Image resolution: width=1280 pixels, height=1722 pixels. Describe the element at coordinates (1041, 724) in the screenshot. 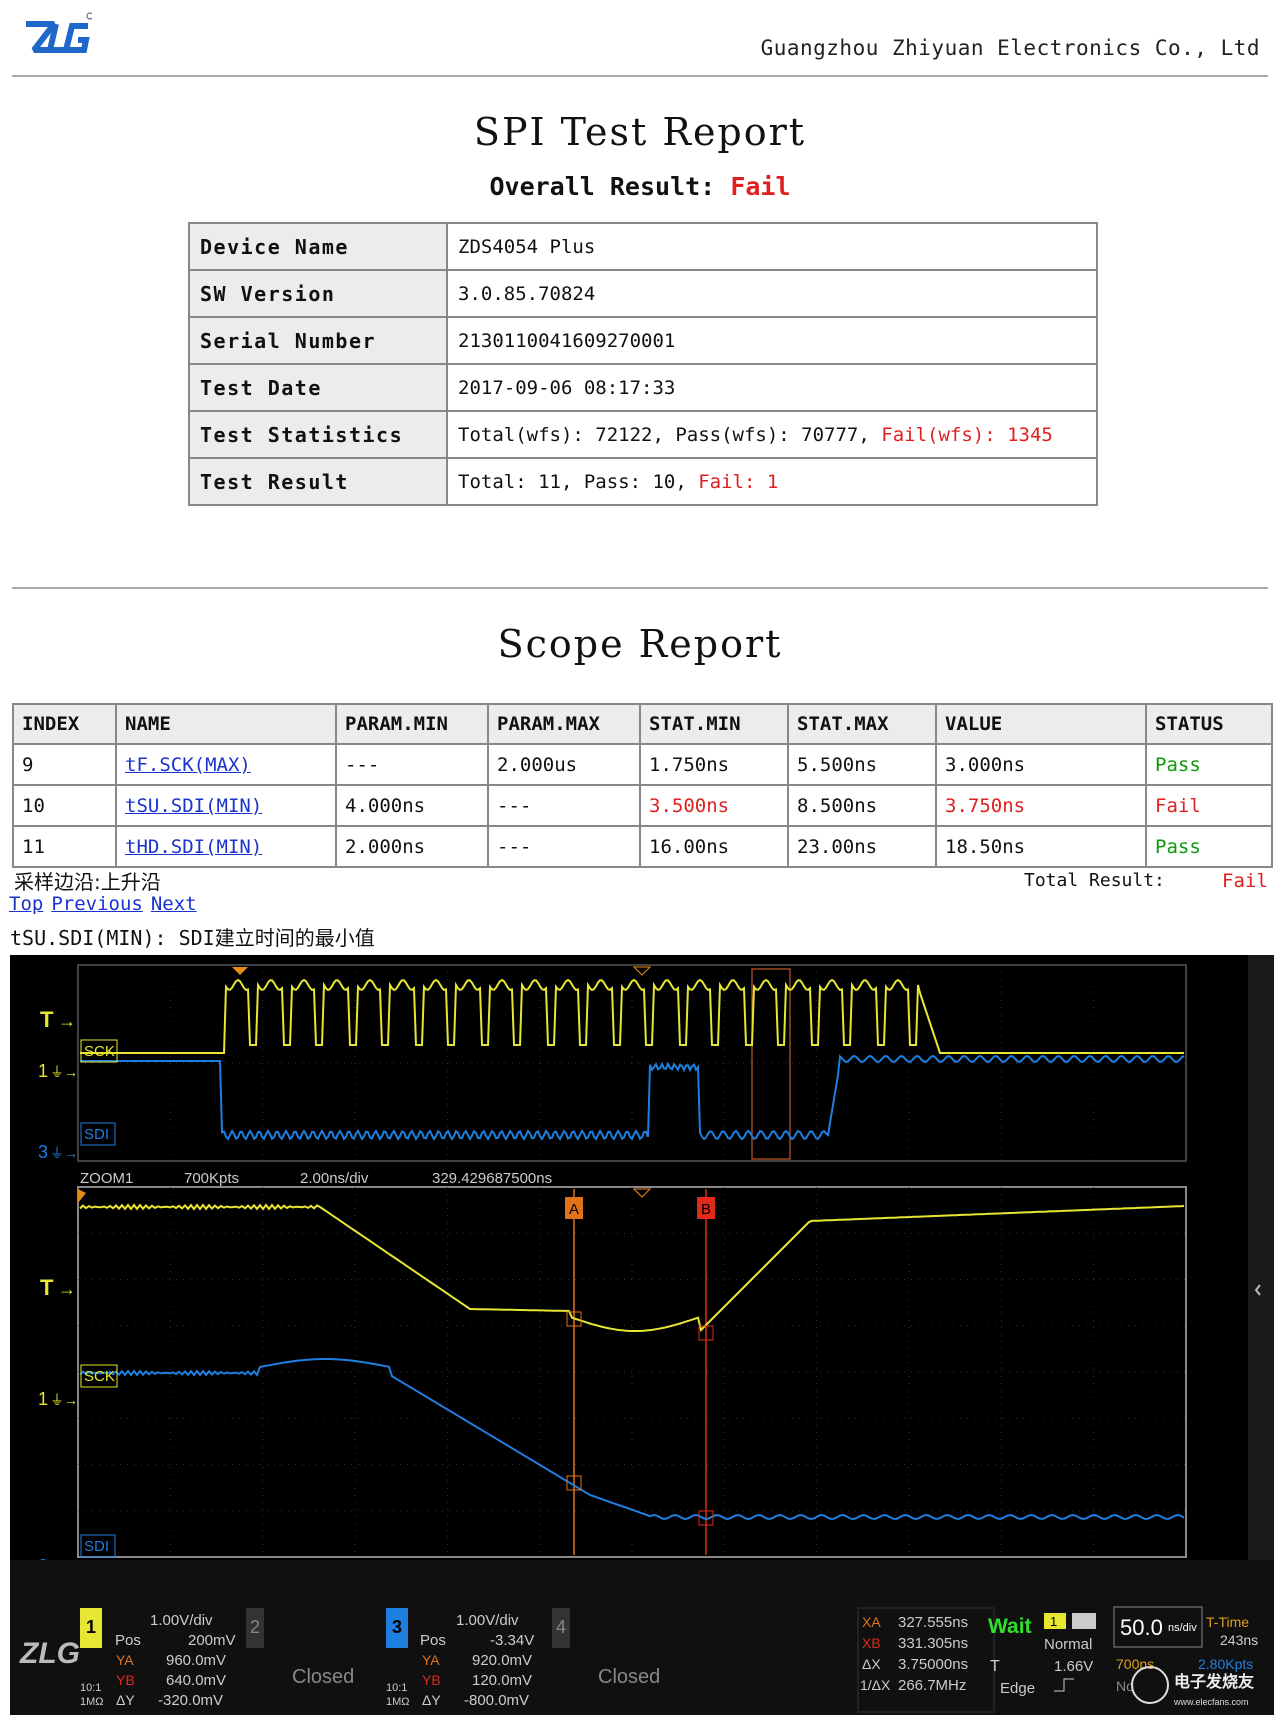

I see `col-header: VALUE` at that location.